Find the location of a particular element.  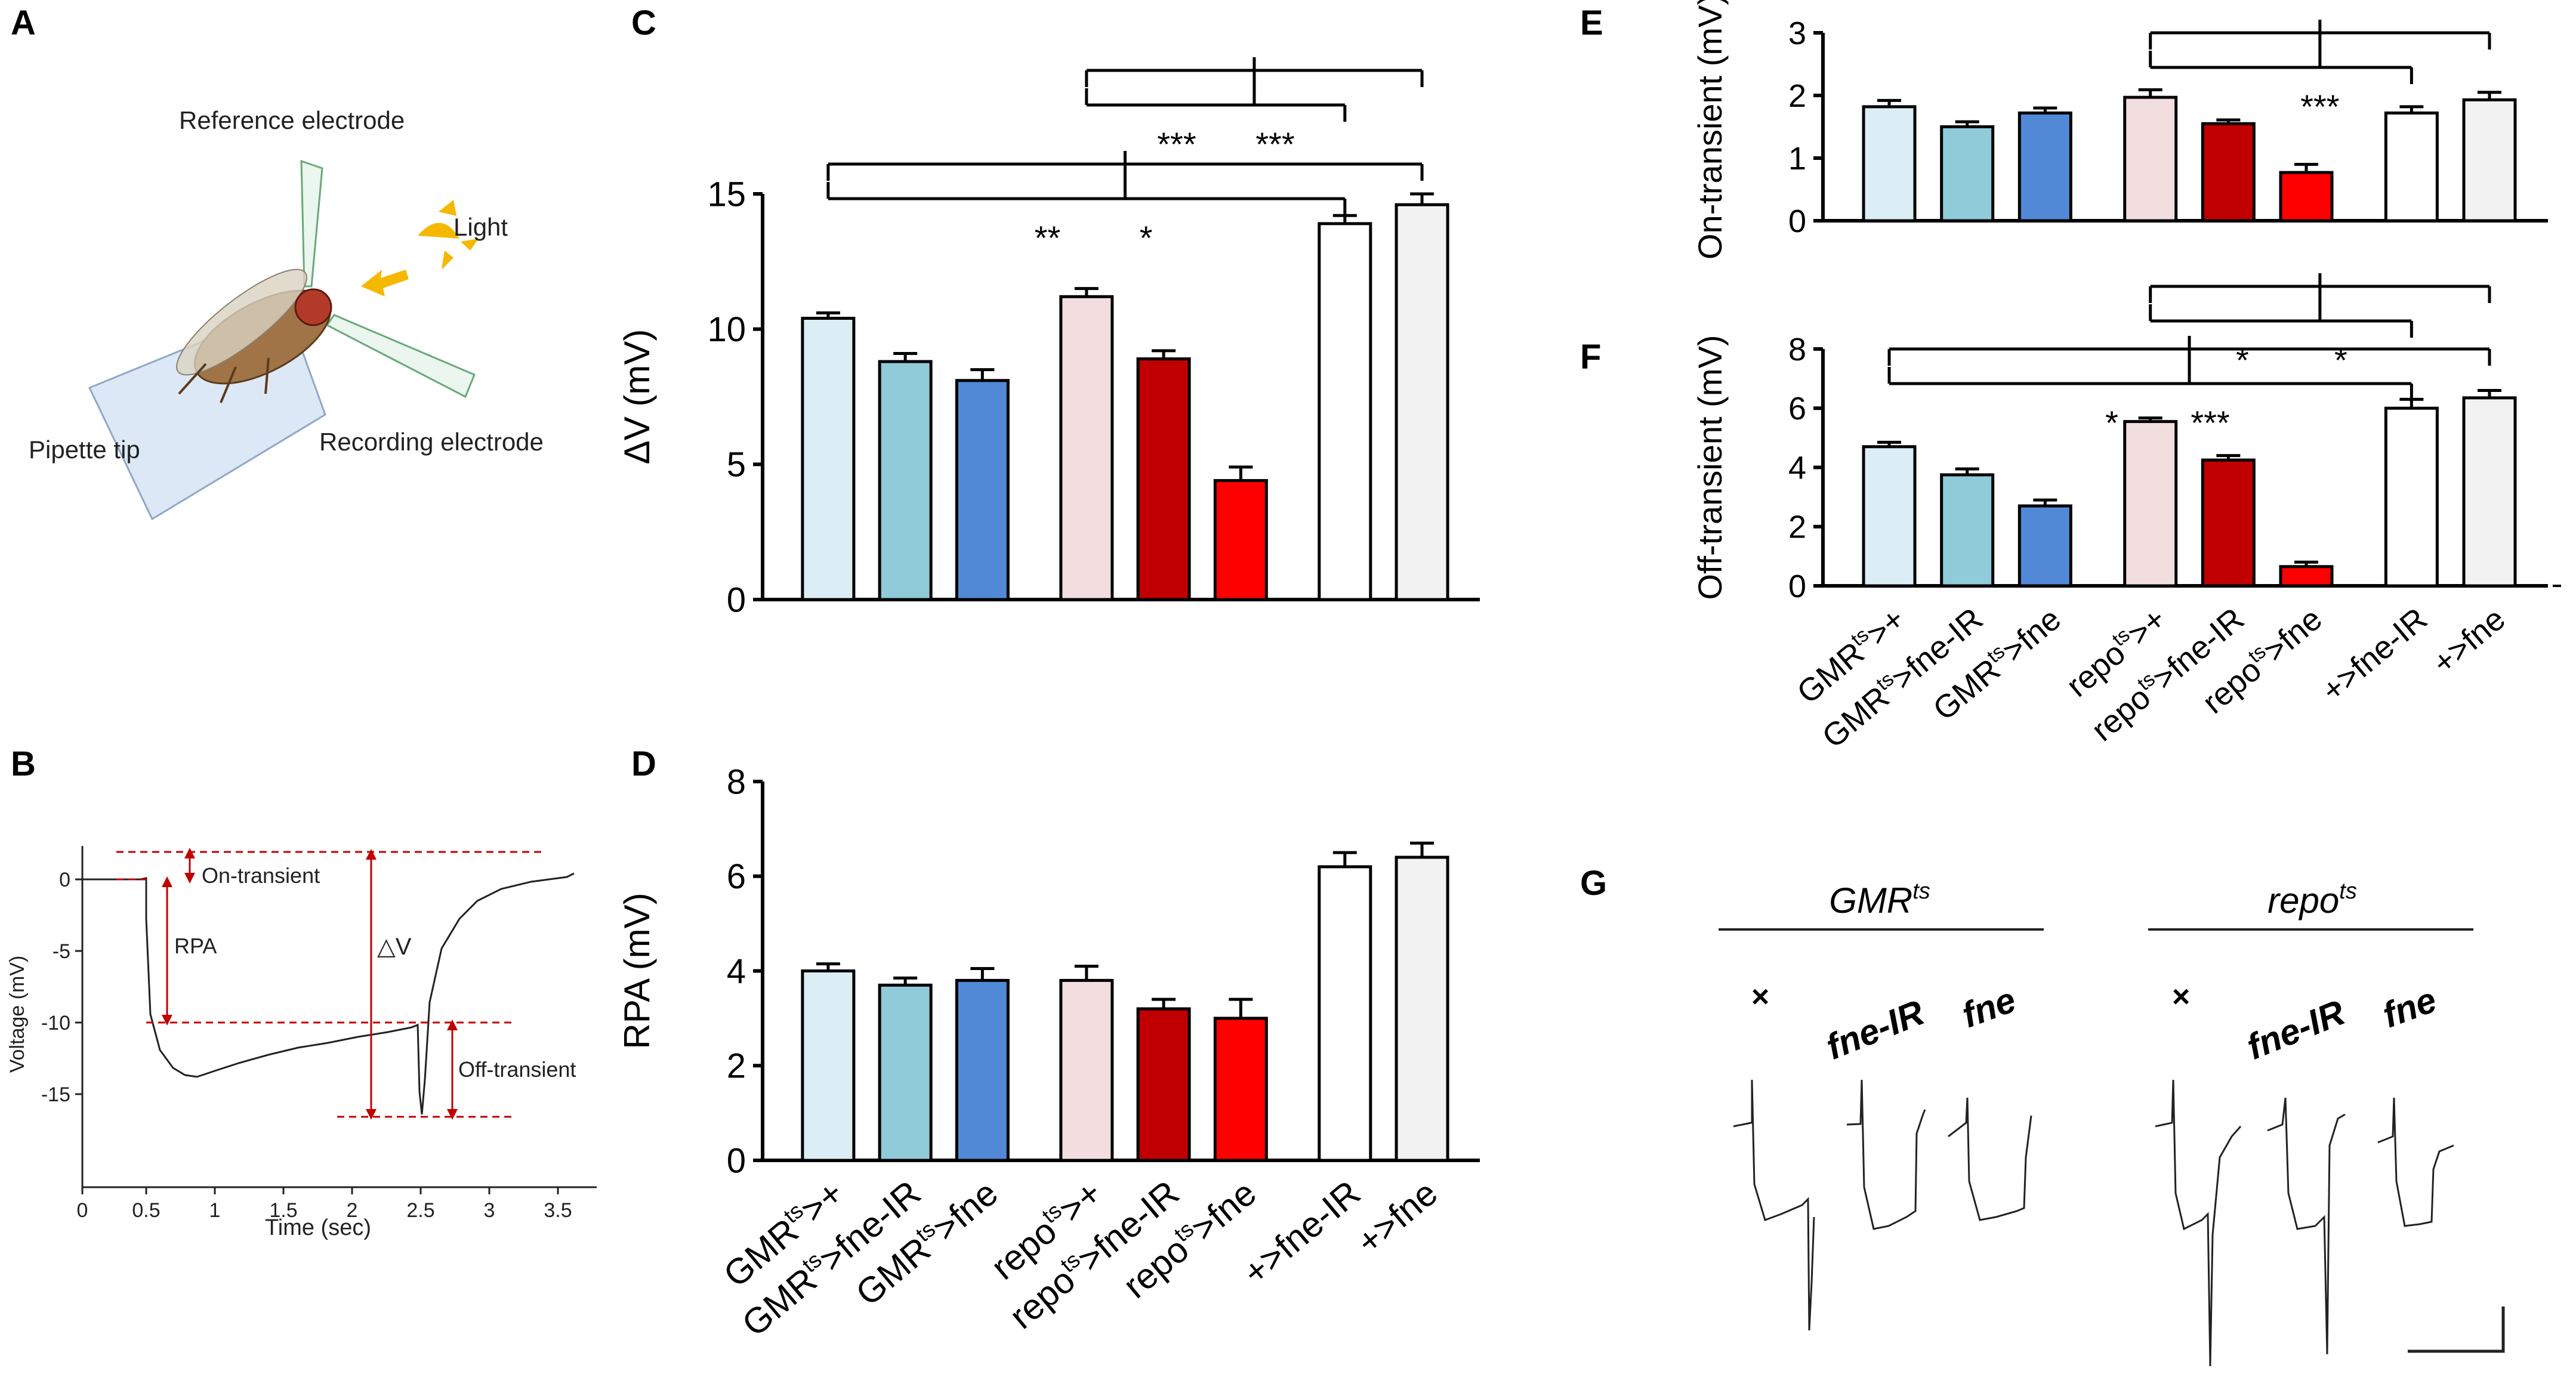

f-genotype-label-3: repots>+ is located at coordinates (2116, 652).